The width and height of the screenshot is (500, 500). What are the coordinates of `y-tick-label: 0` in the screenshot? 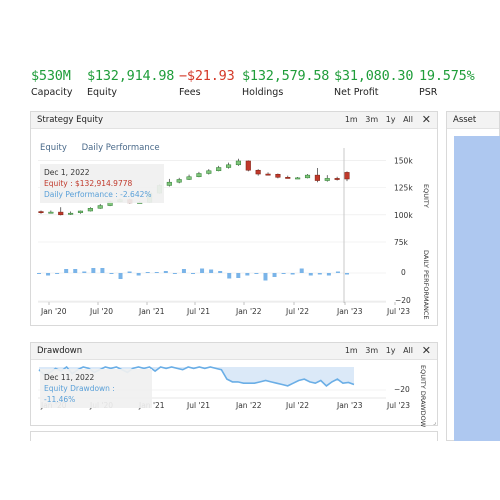 It's located at (403, 272).